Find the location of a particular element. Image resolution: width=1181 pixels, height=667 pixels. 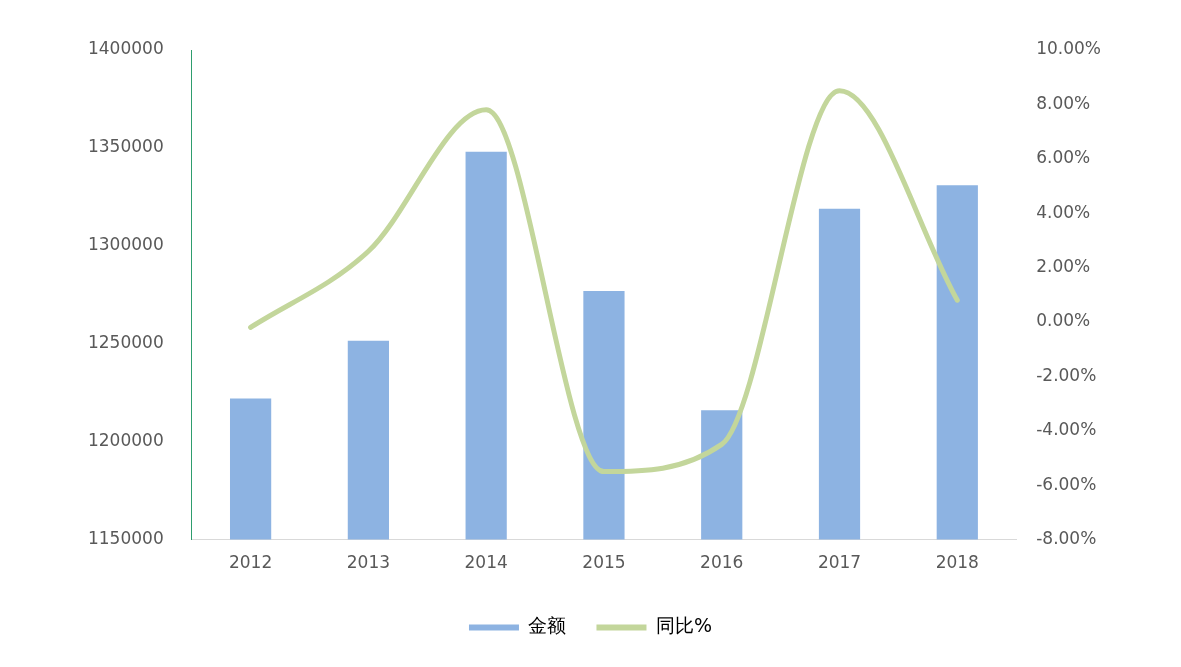

x-tick-label: 2017 is located at coordinates (839, 562).